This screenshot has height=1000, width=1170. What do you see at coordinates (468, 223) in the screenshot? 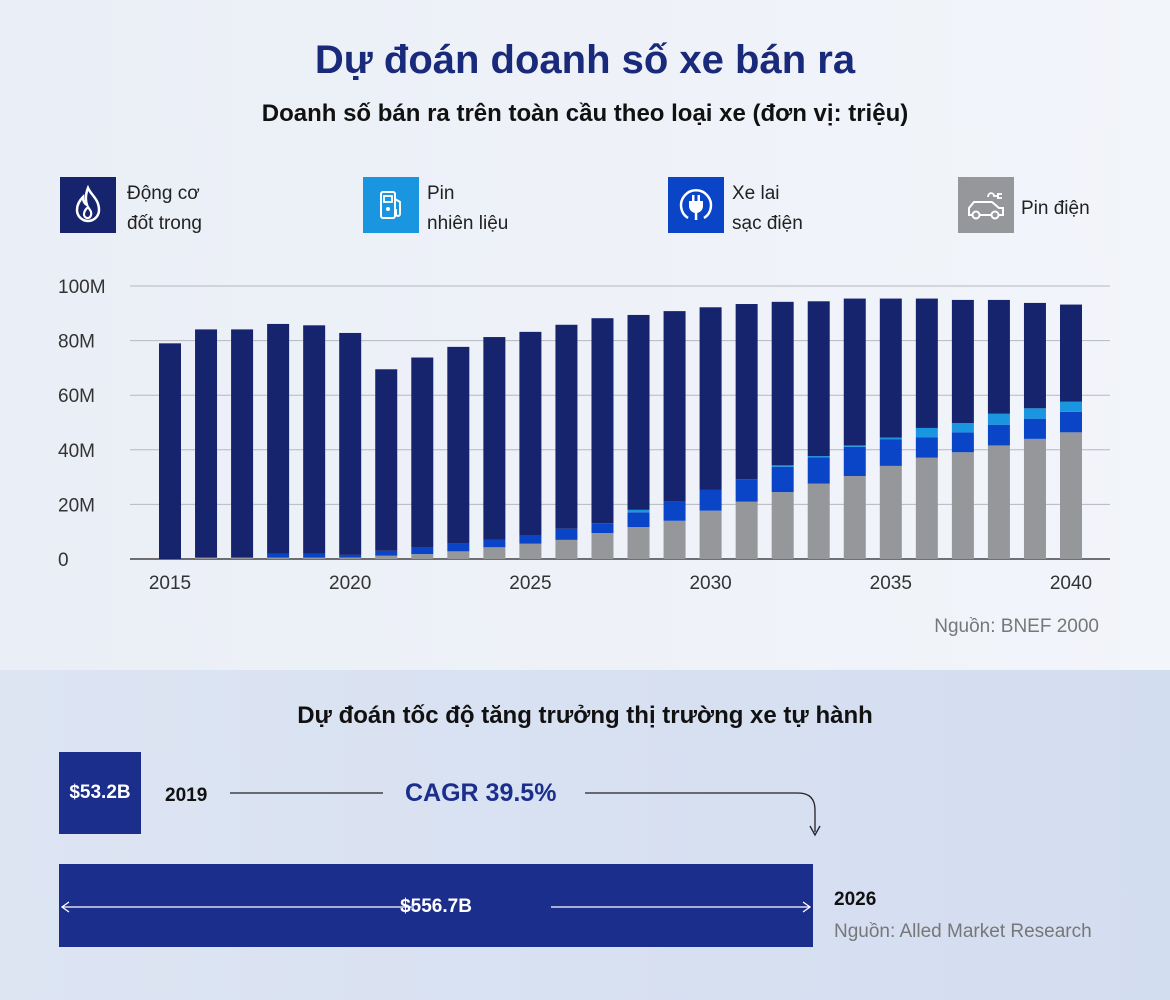
I see `legend-line: nhiên liệu` at bounding box center [468, 223].